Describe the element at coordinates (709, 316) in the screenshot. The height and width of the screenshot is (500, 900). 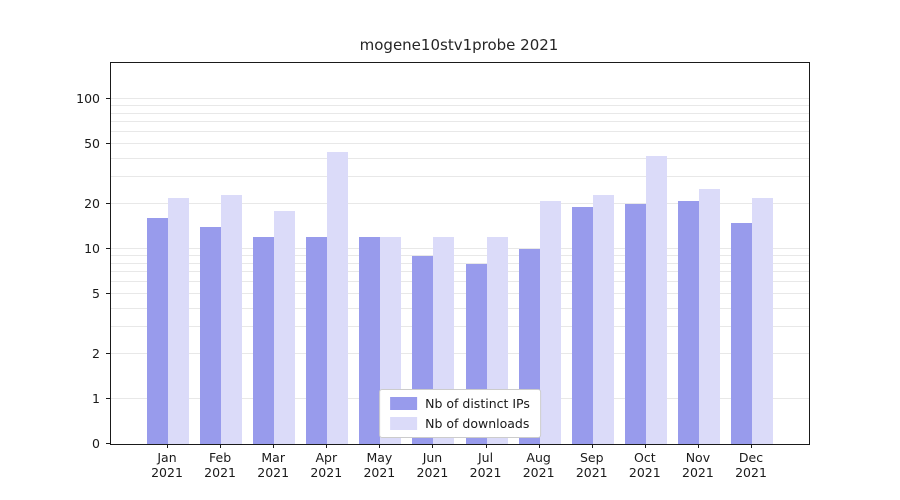
I see `bar-downloads-nov` at that location.